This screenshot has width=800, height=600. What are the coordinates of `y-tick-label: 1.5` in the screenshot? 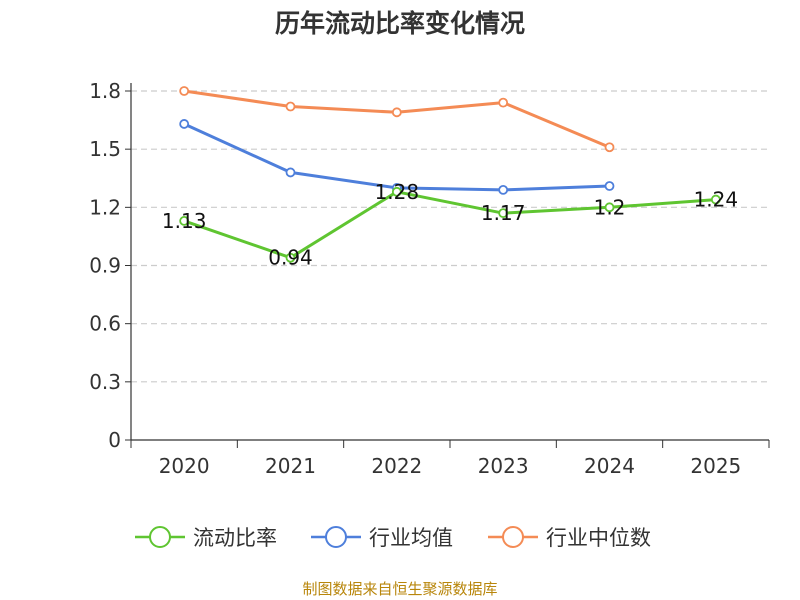 It's located at (105, 149).